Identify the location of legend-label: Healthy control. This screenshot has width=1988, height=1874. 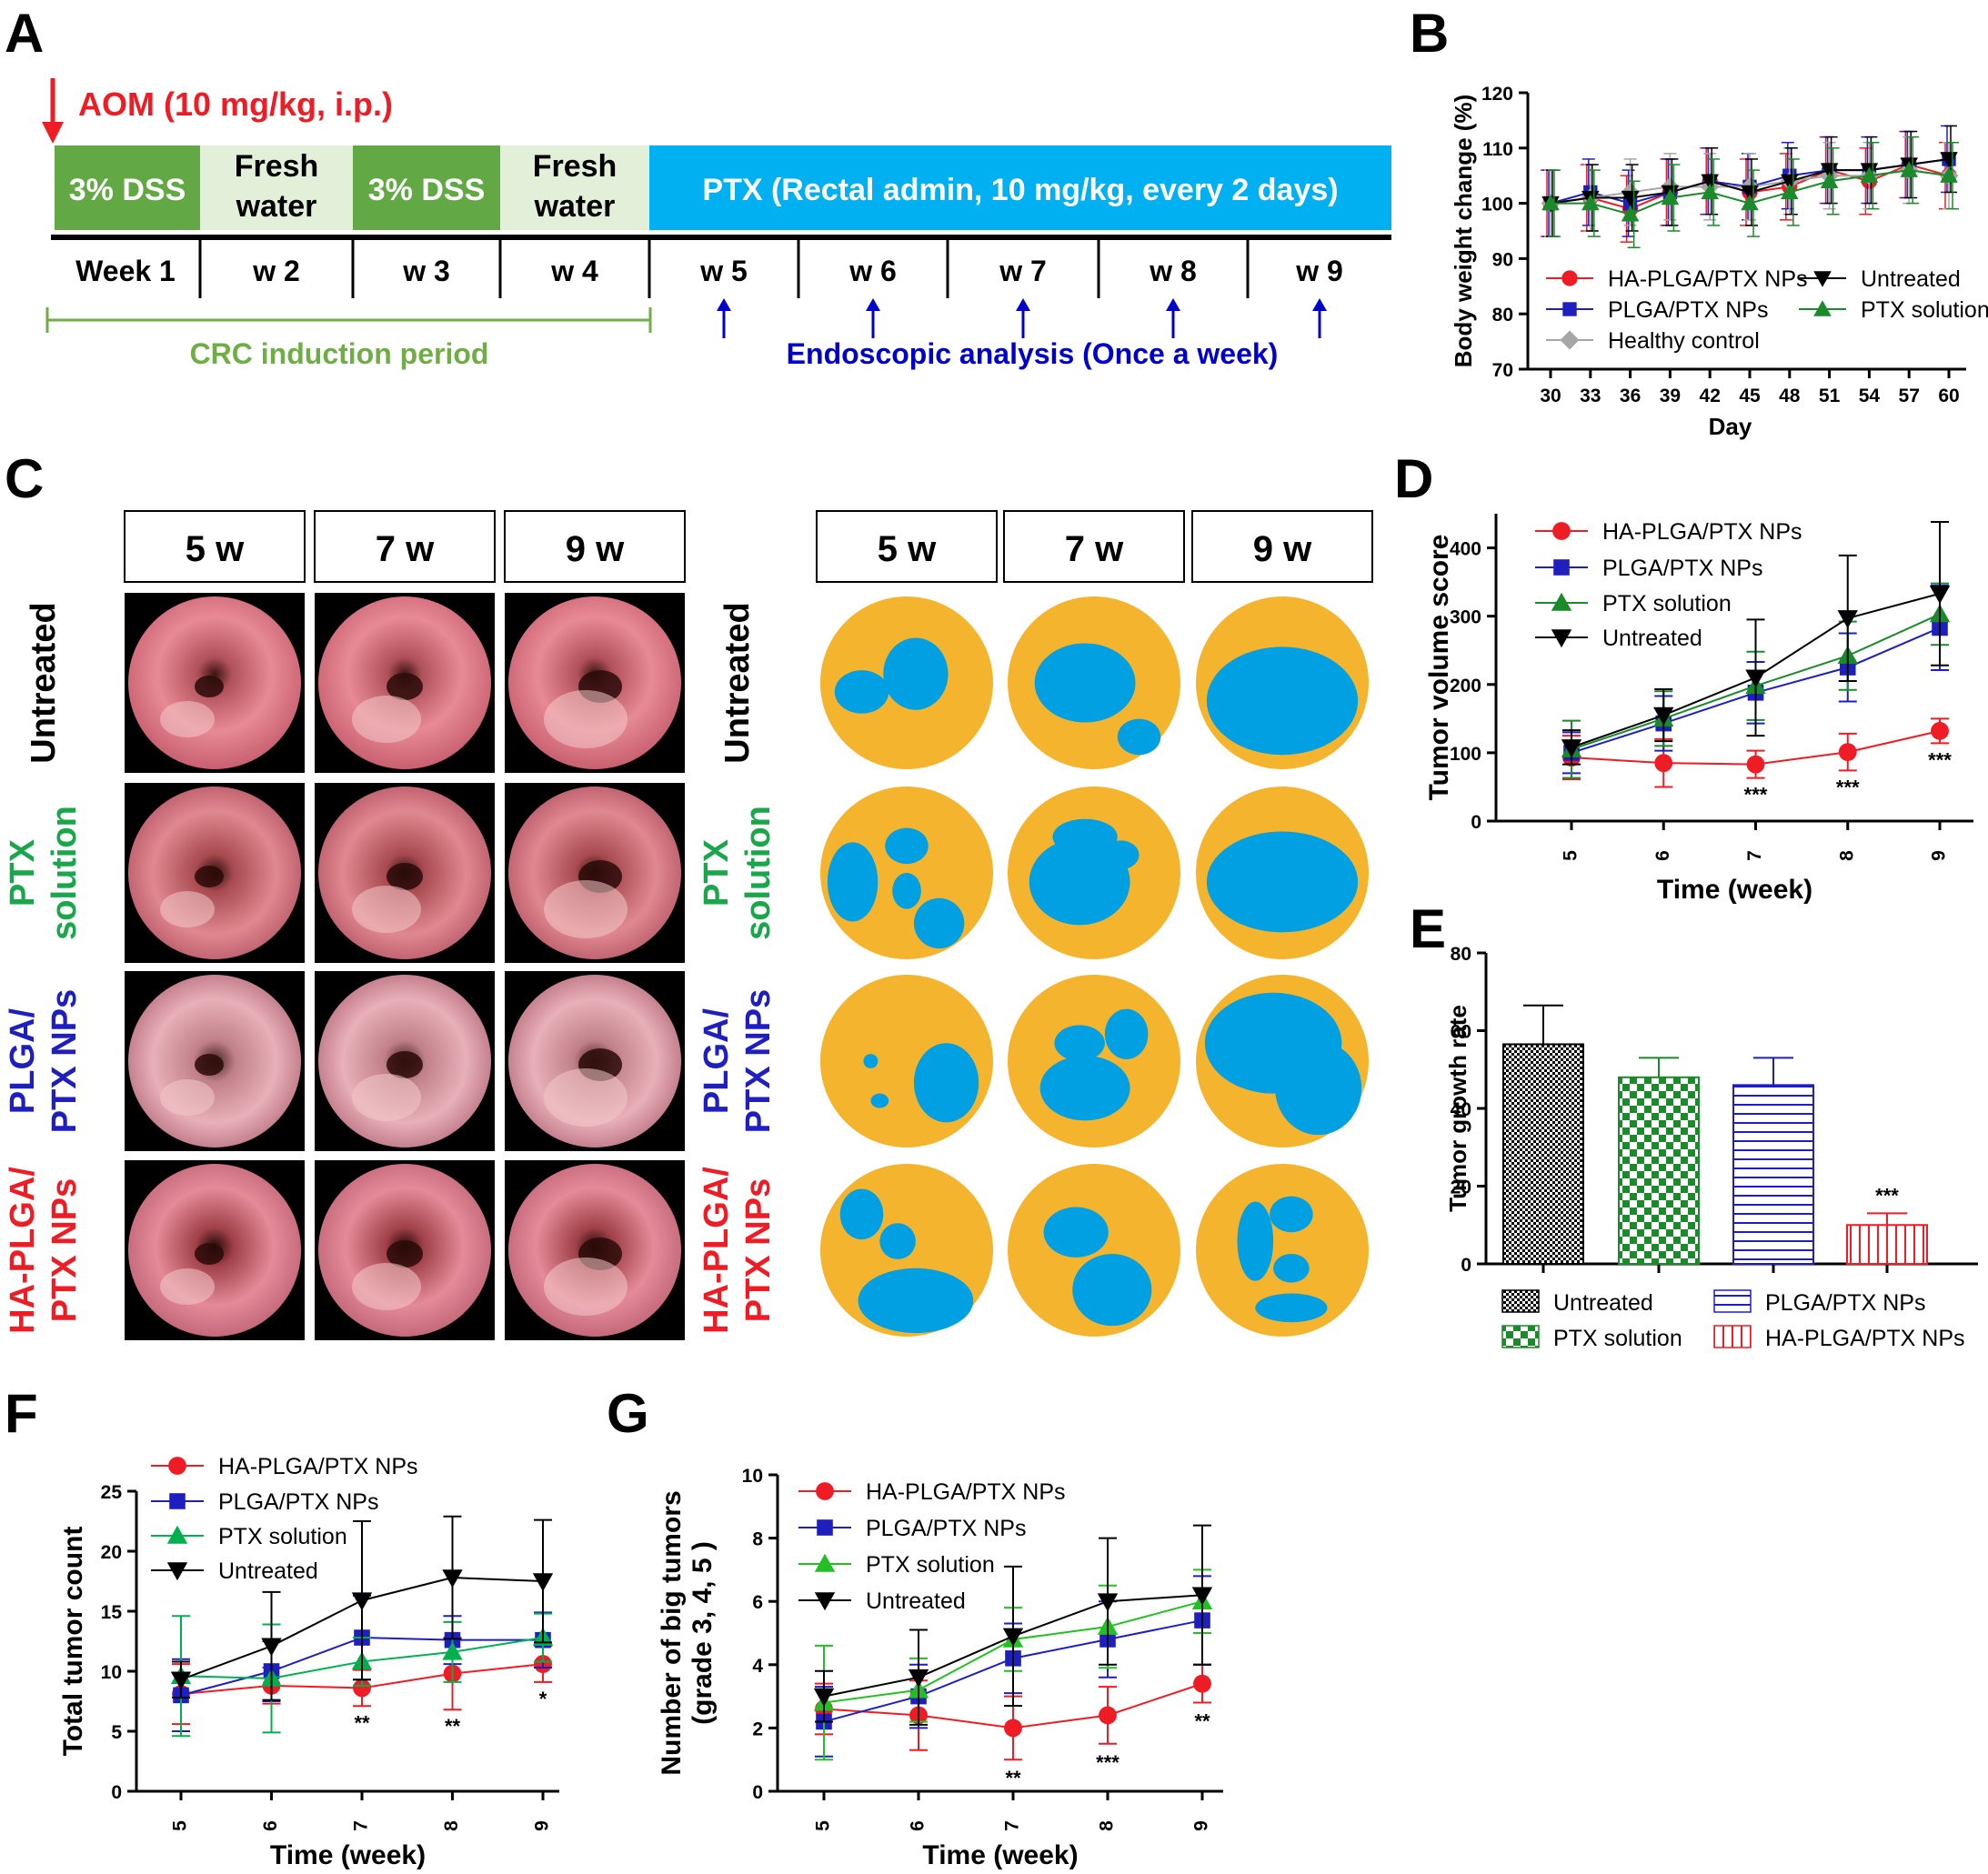
(1684, 341).